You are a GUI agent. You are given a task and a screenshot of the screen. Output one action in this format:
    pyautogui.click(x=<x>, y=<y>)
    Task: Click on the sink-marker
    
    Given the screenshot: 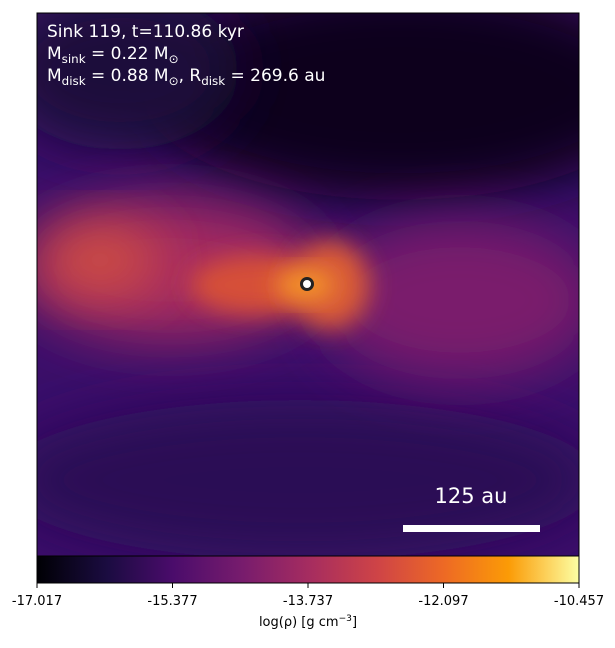 What is the action you would take?
    pyautogui.click(x=307, y=284)
    